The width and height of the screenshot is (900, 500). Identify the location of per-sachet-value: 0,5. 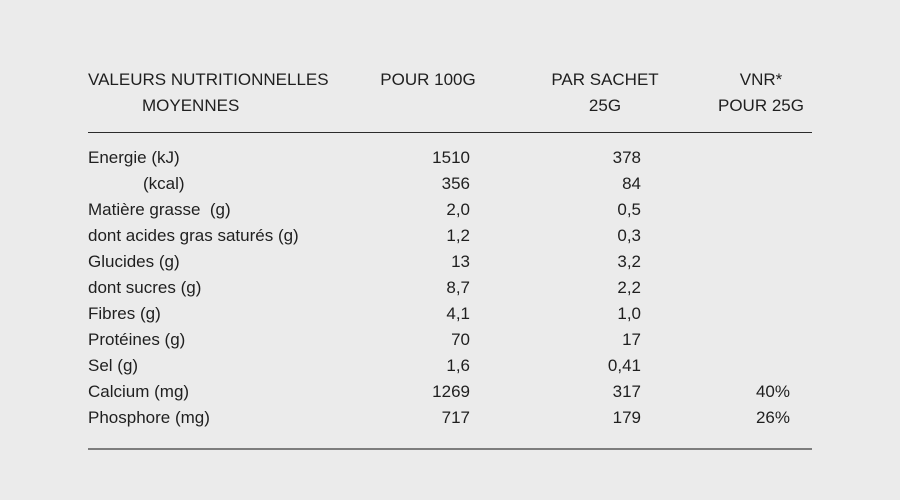
(629, 209).